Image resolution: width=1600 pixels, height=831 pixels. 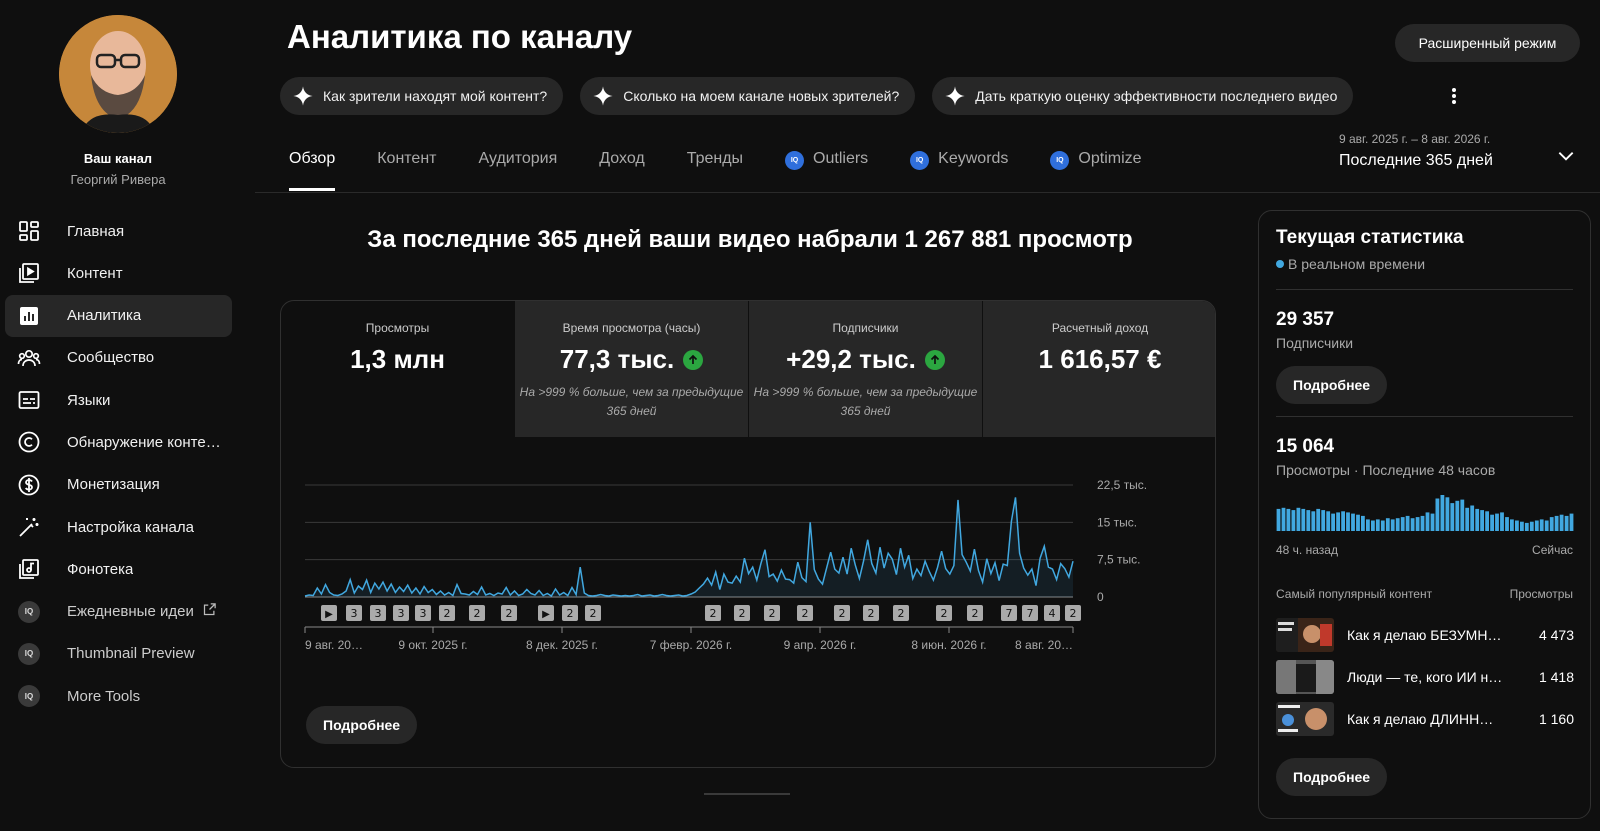 What do you see at coordinates (715, 170) in the screenshot?
I see `tab-trends: Тренды` at bounding box center [715, 170].